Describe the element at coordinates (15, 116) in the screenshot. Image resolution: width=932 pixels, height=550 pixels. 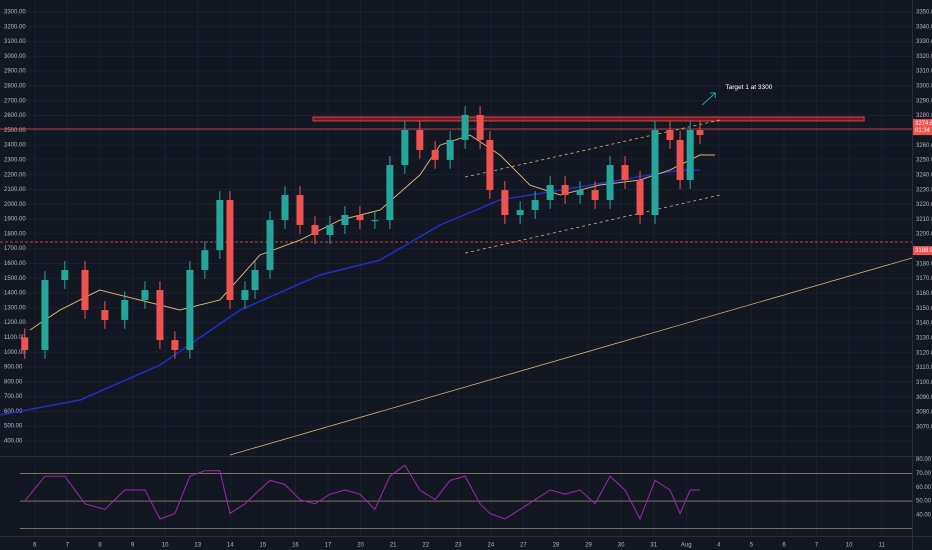
I see `y-tick-label: 2600.00` at that location.